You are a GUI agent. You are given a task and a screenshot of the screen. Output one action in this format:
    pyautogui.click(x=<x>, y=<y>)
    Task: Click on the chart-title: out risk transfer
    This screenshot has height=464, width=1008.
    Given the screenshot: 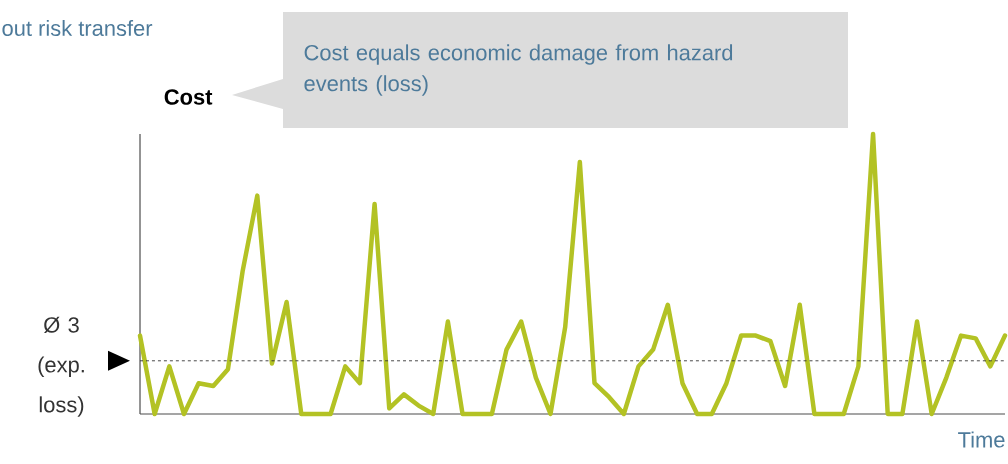 What is the action you would take?
    pyautogui.click(x=77, y=28)
    